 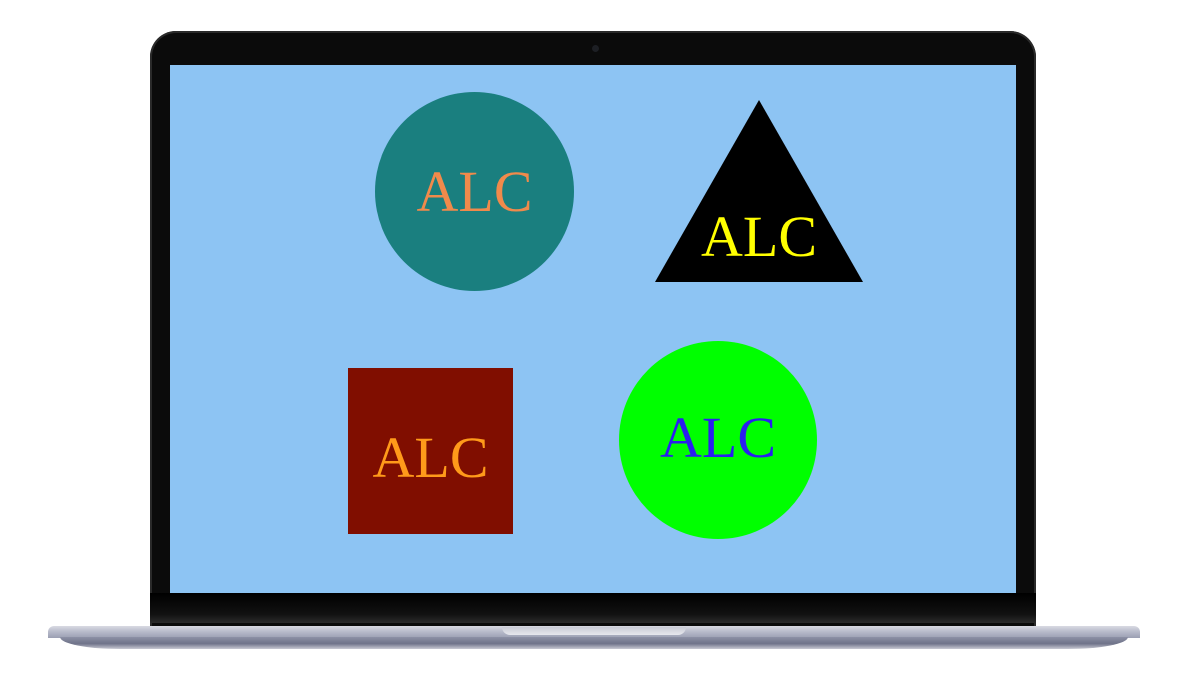 I want to click on base-opening-notch, so click(x=594, y=631).